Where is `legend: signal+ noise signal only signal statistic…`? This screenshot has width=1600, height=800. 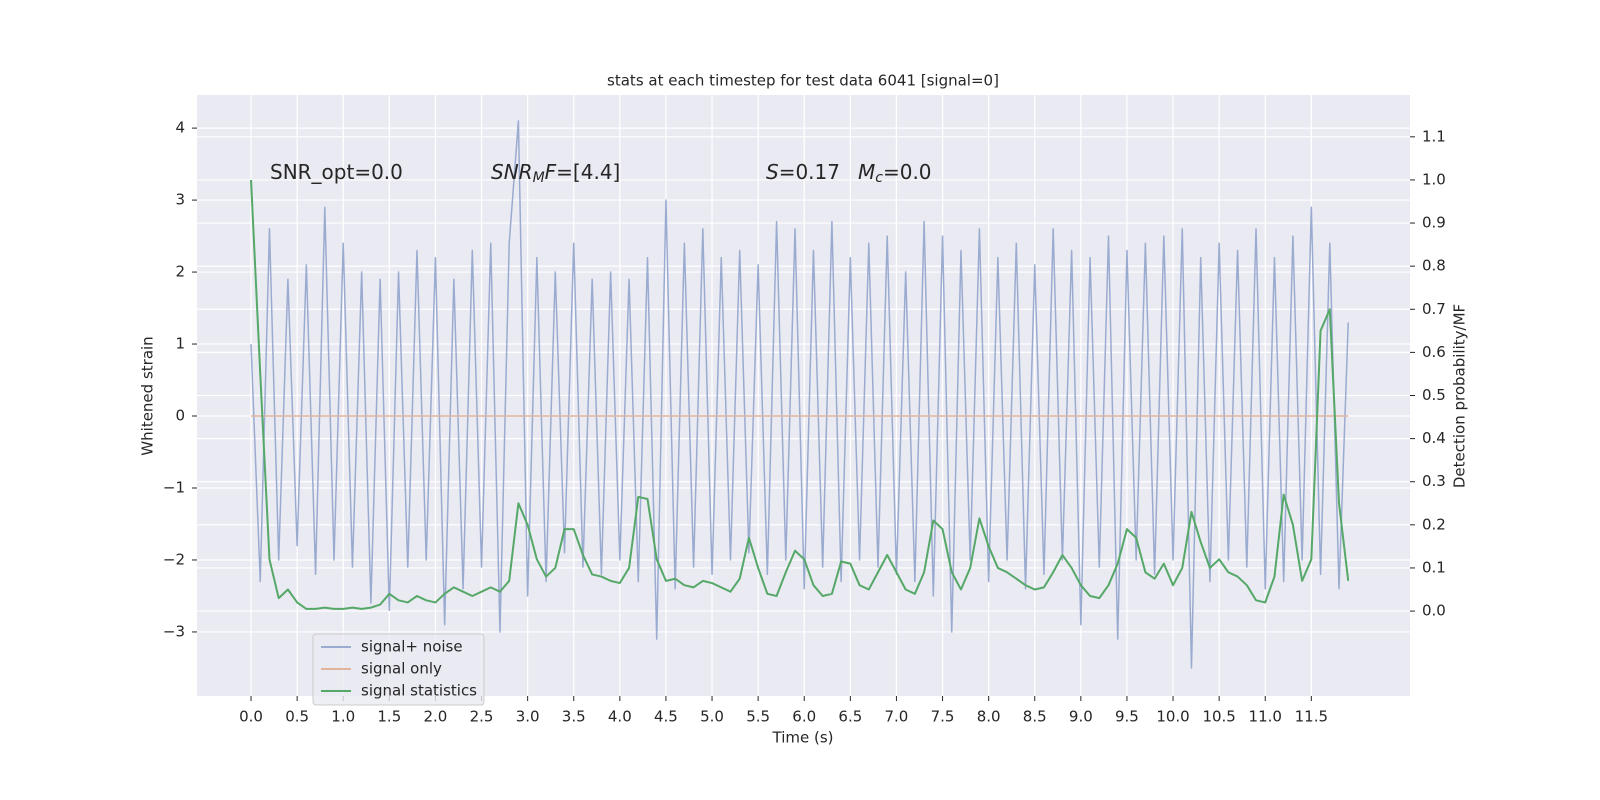
legend: signal+ noise signal only signal statistic… is located at coordinates (398, 669).